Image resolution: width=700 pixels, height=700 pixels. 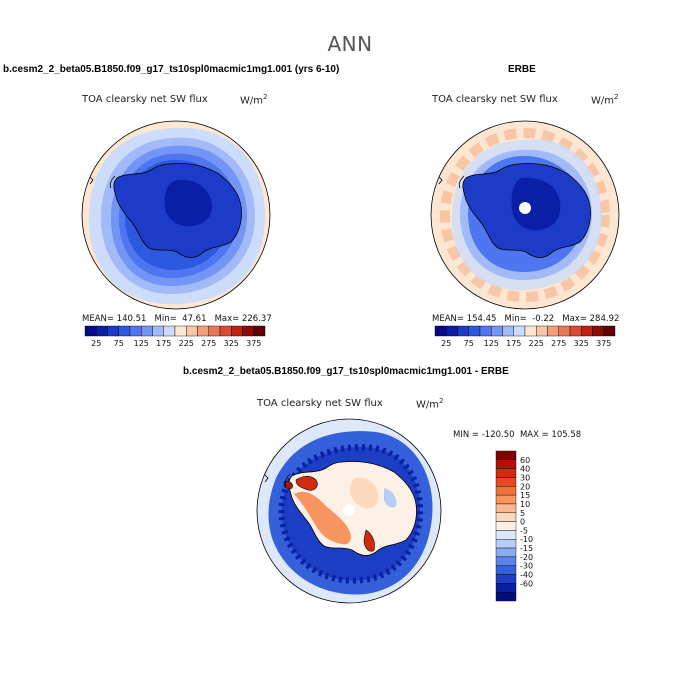 I want to click on variable-label-model: TOA clearsky net SW flux, so click(x=145, y=99).